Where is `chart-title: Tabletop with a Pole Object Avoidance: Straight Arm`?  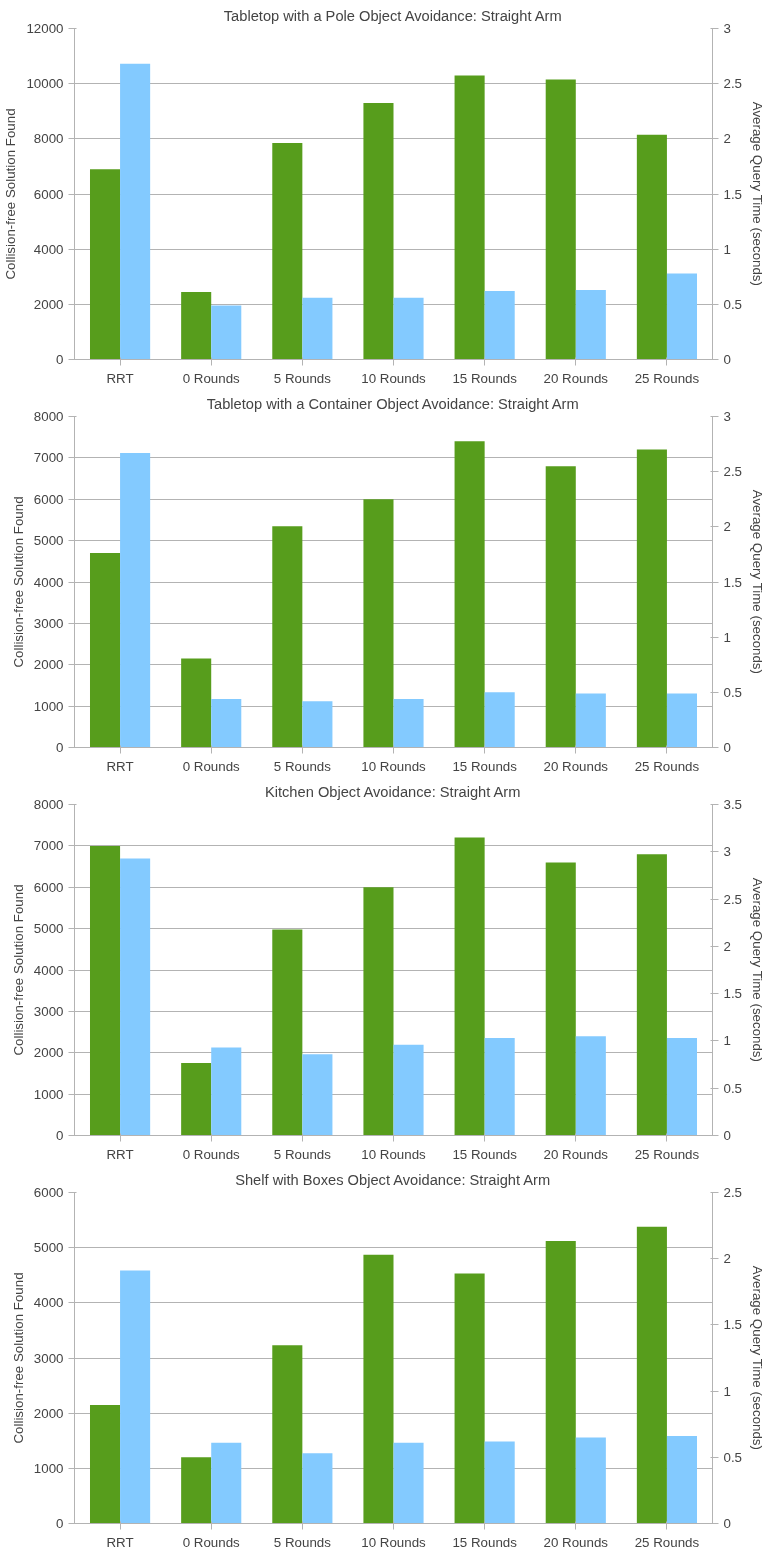 chart-title: Tabletop with a Pole Object Avoidance: Straight Arm is located at coordinates (392, 15).